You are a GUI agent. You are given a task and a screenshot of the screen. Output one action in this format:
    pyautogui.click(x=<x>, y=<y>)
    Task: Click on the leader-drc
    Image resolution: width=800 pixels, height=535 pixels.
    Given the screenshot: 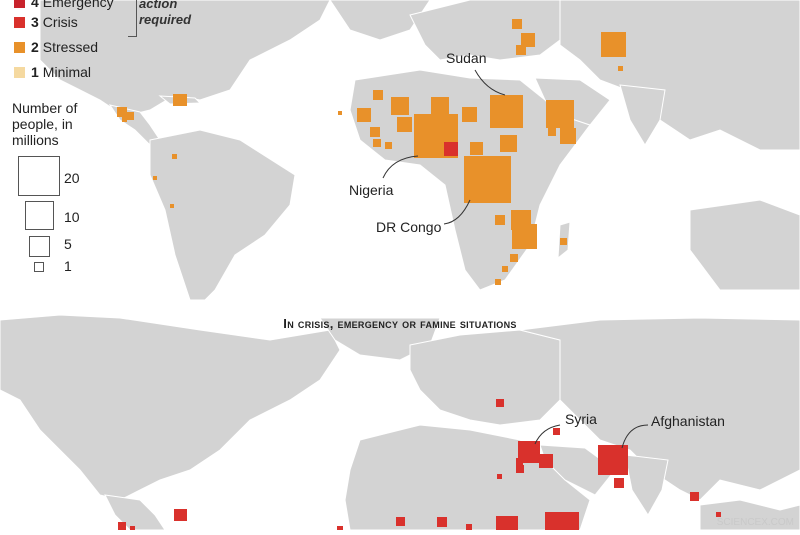 What is the action you would take?
    pyautogui.click(x=457, y=212)
    